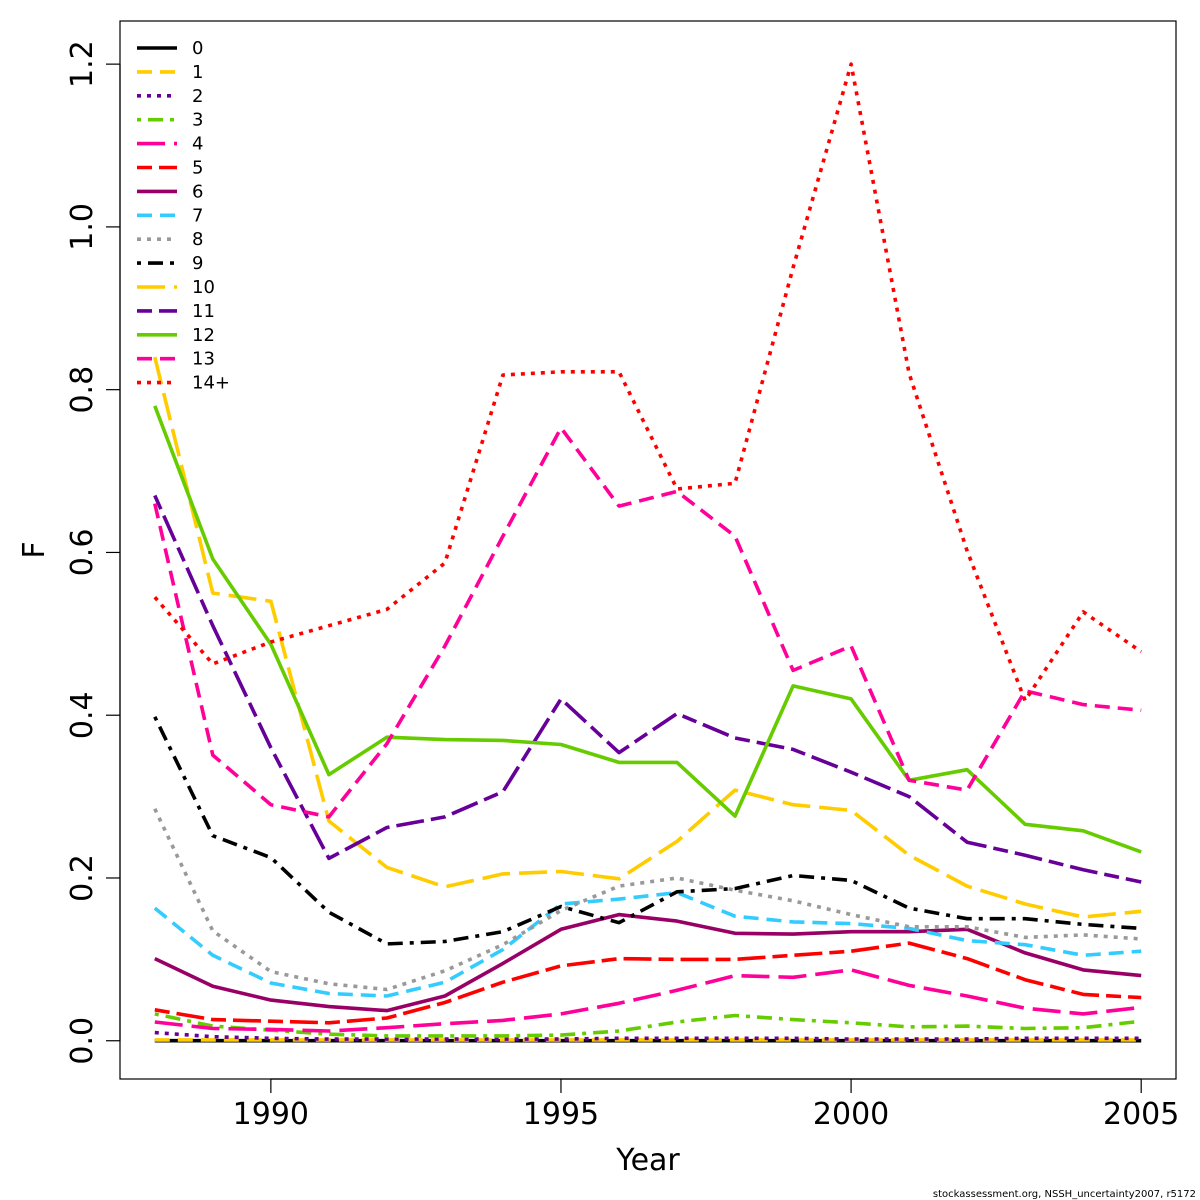 This screenshot has width=1200, height=1200. I want to click on legend-label: 4, so click(197, 144).